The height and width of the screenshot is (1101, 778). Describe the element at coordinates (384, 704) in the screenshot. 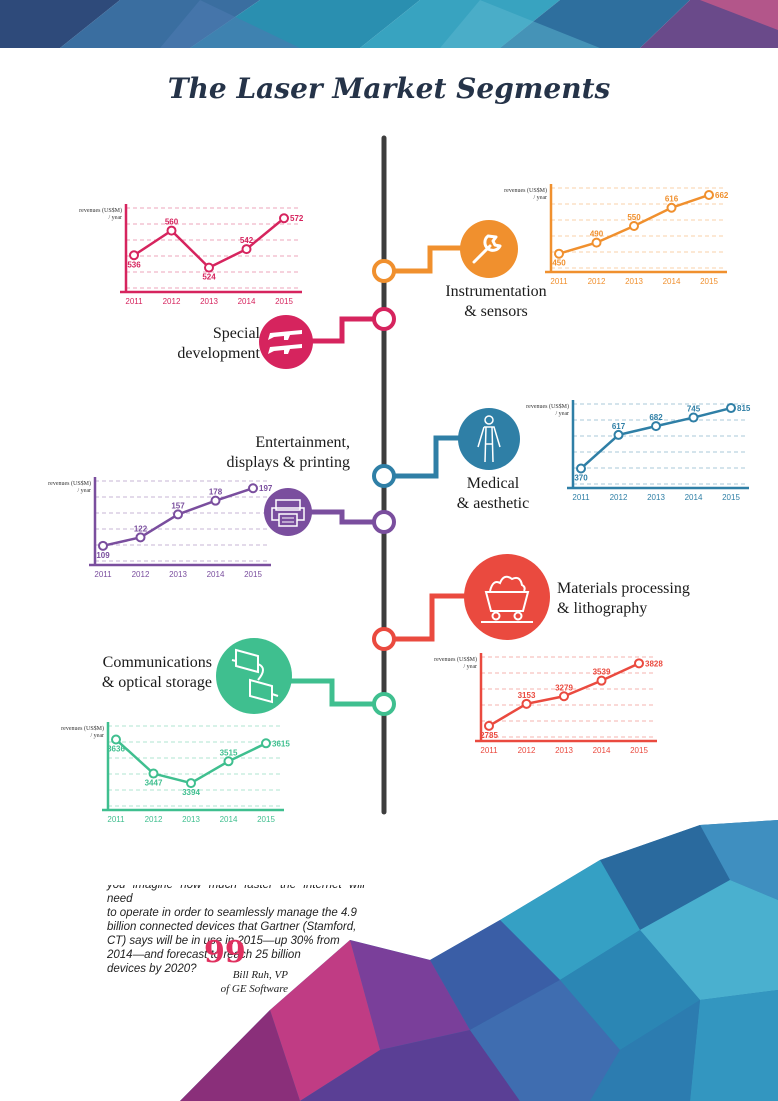

I see `communications-node` at that location.